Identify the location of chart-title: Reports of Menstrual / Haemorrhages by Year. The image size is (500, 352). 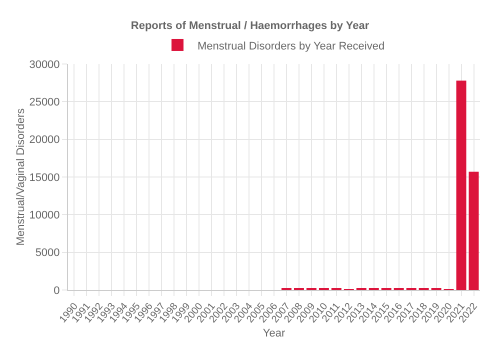
(250, 26).